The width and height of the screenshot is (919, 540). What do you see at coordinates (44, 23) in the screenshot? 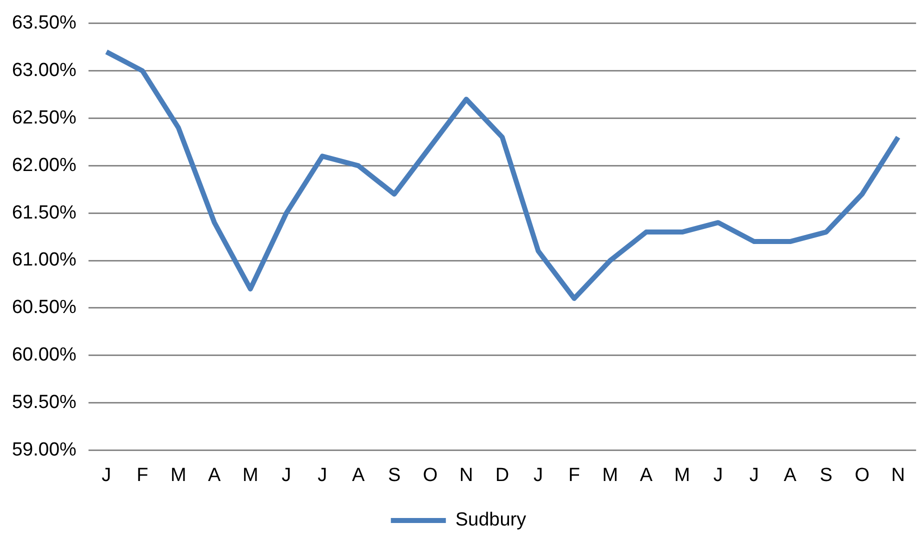
I see `y-tick-label: 63.50%` at bounding box center [44, 23].